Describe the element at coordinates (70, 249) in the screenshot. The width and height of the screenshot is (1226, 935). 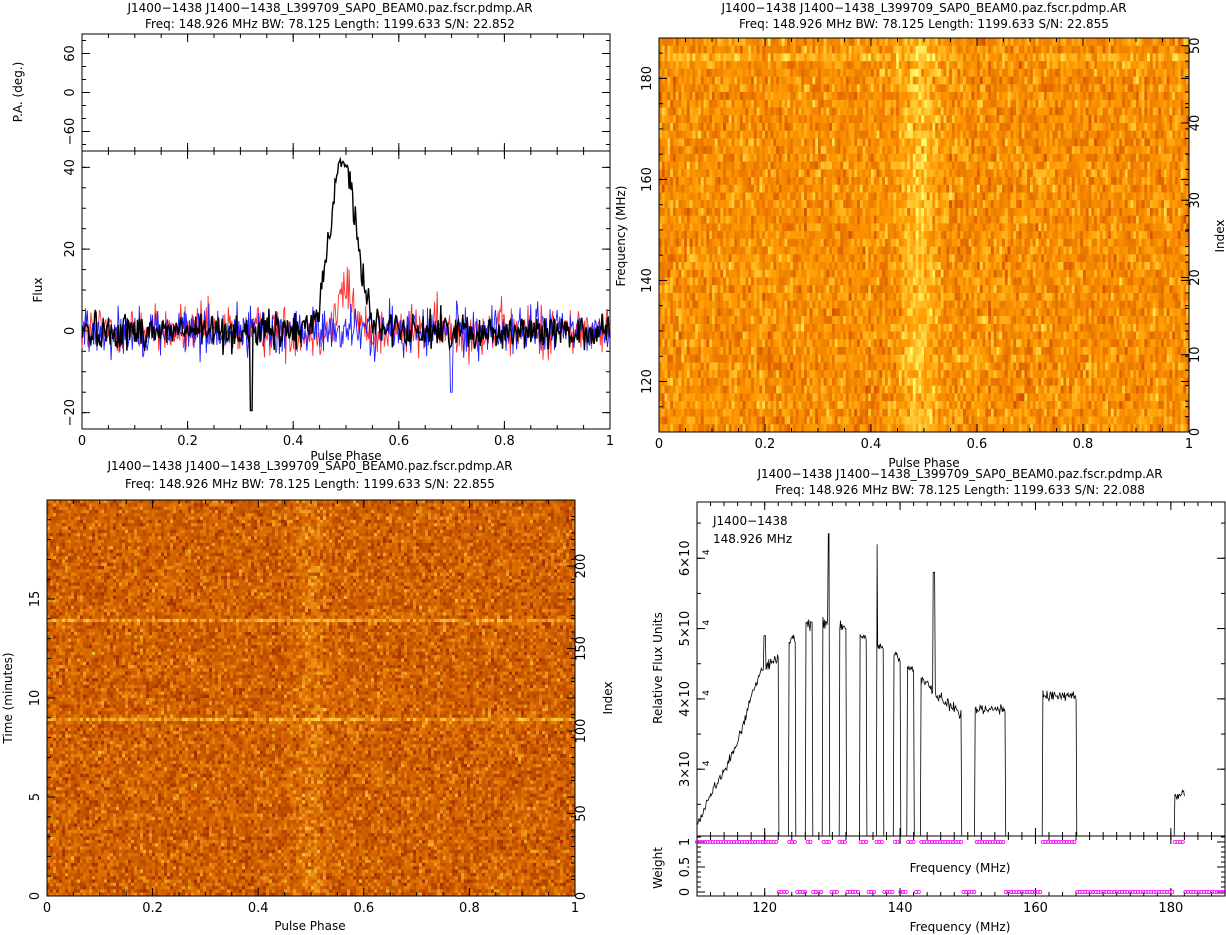
I see `flux-y-tick-label: 20` at that location.